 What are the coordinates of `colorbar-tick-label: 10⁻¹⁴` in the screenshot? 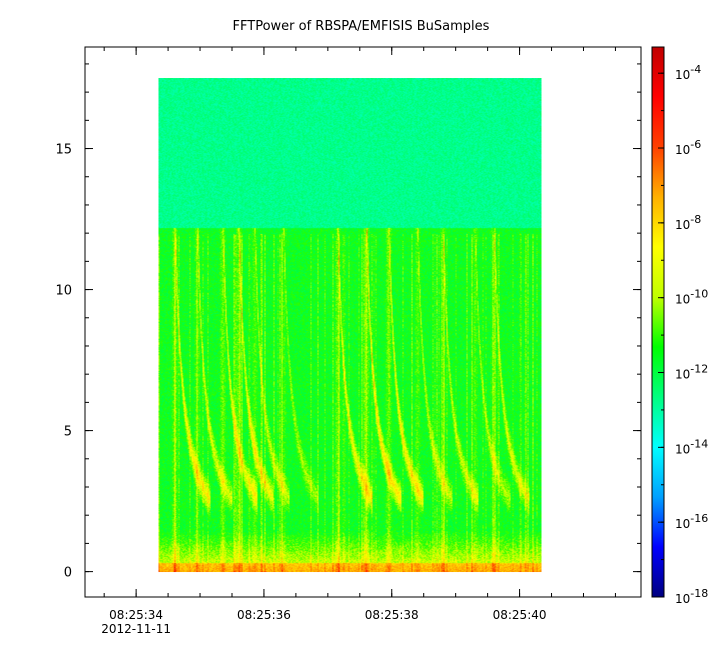 It's located at (691, 446).